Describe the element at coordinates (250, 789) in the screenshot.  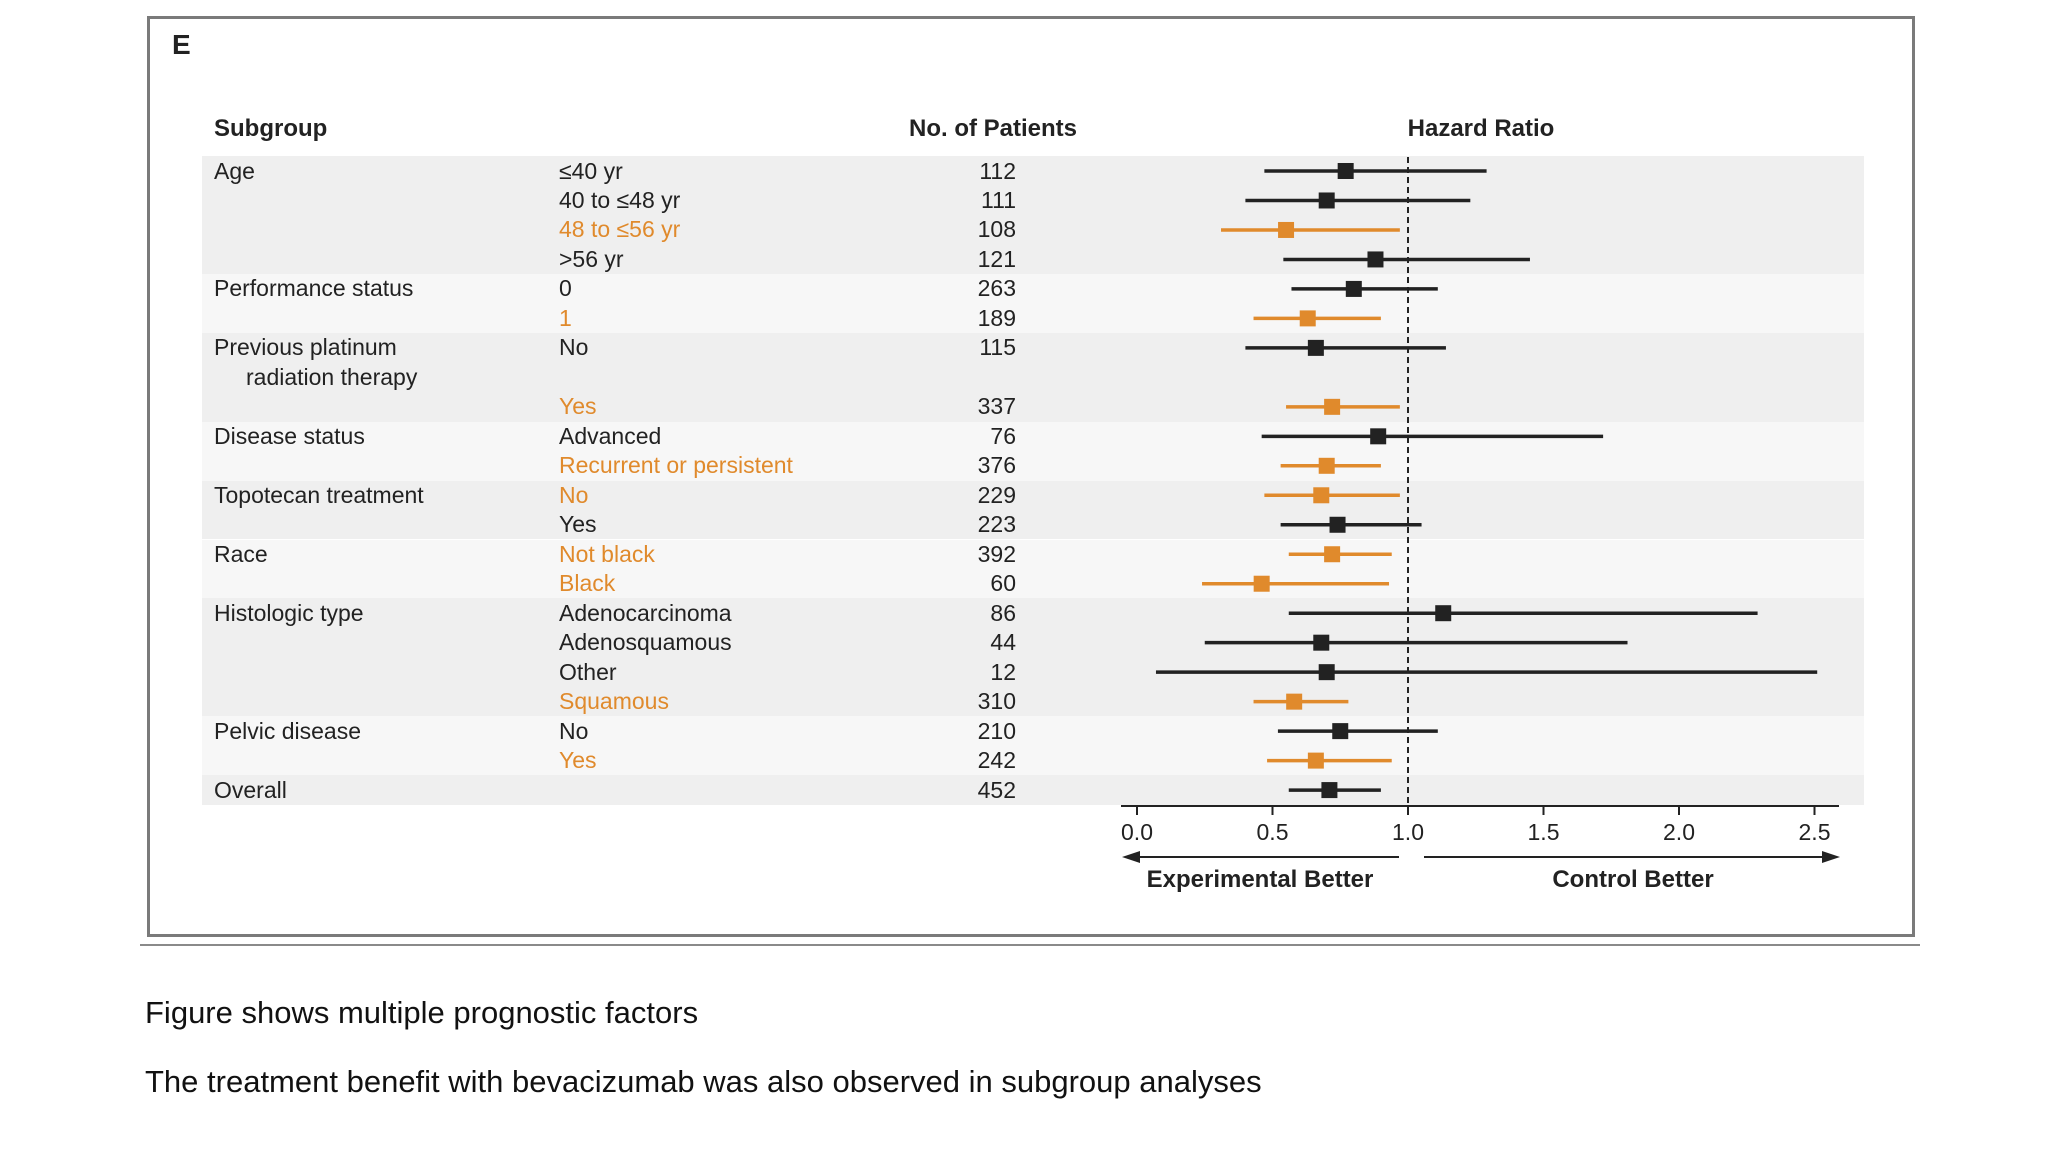
I see `group-label: Overall` at that location.